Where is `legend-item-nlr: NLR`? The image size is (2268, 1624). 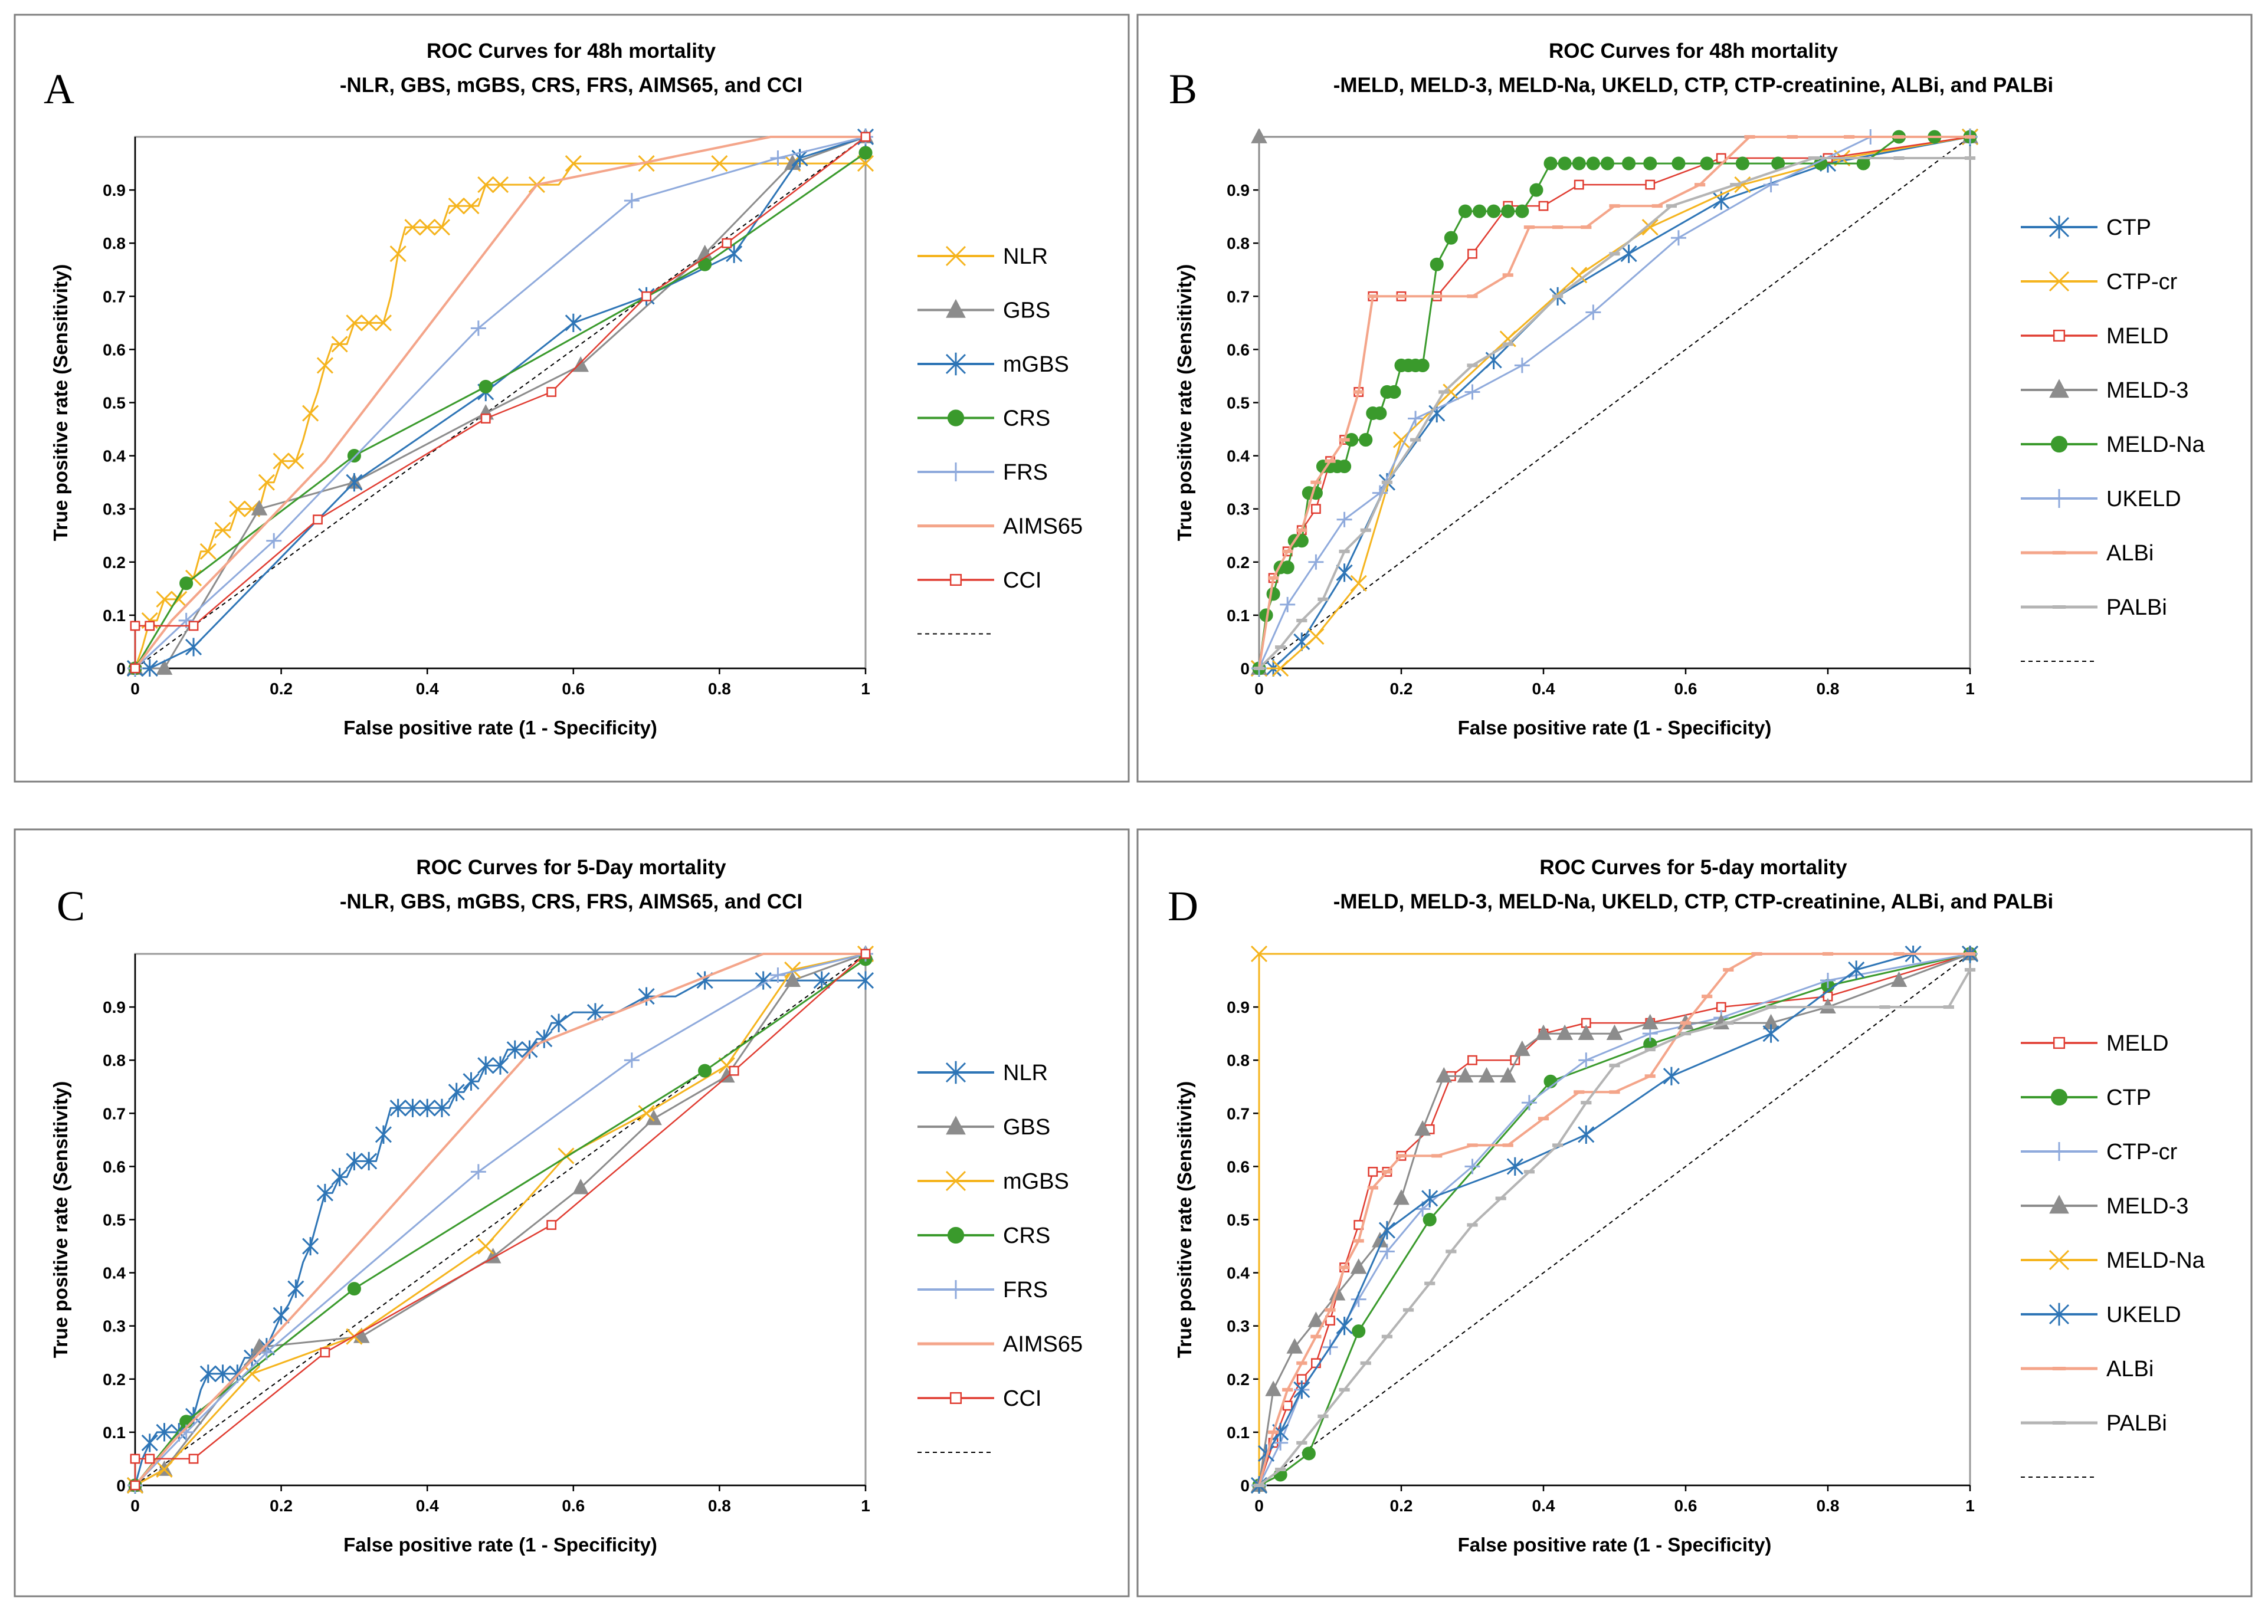
legend-item-nlr: NLR is located at coordinates (983, 256).